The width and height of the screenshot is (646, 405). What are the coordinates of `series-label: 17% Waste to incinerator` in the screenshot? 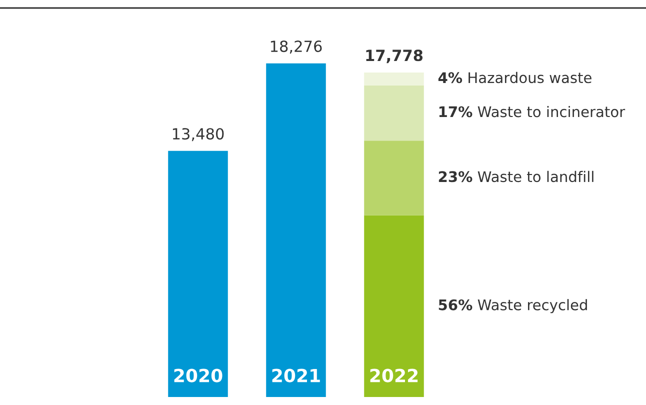 It's located at (532, 112).